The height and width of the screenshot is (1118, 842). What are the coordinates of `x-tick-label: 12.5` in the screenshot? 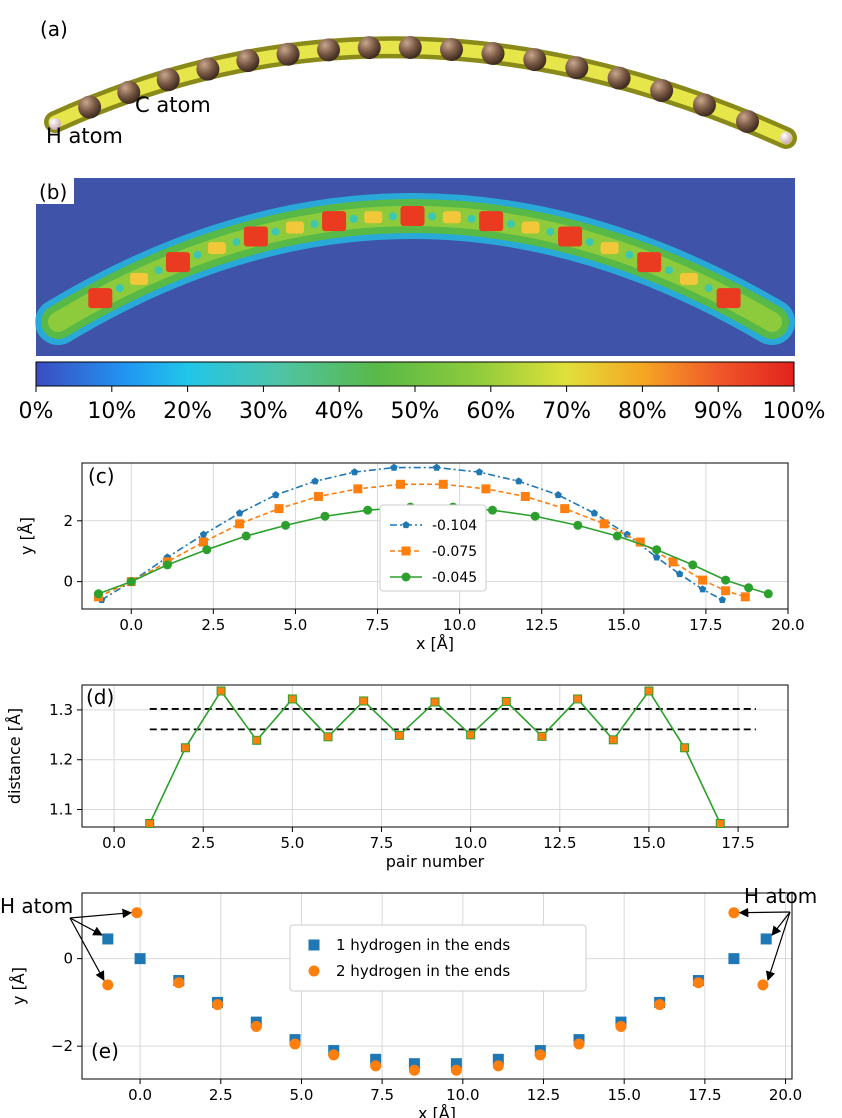 It's located at (559, 843).